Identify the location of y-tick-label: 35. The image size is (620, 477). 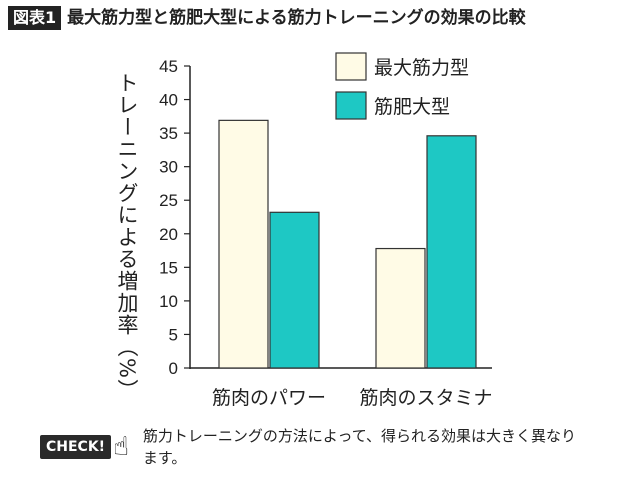
(168, 133).